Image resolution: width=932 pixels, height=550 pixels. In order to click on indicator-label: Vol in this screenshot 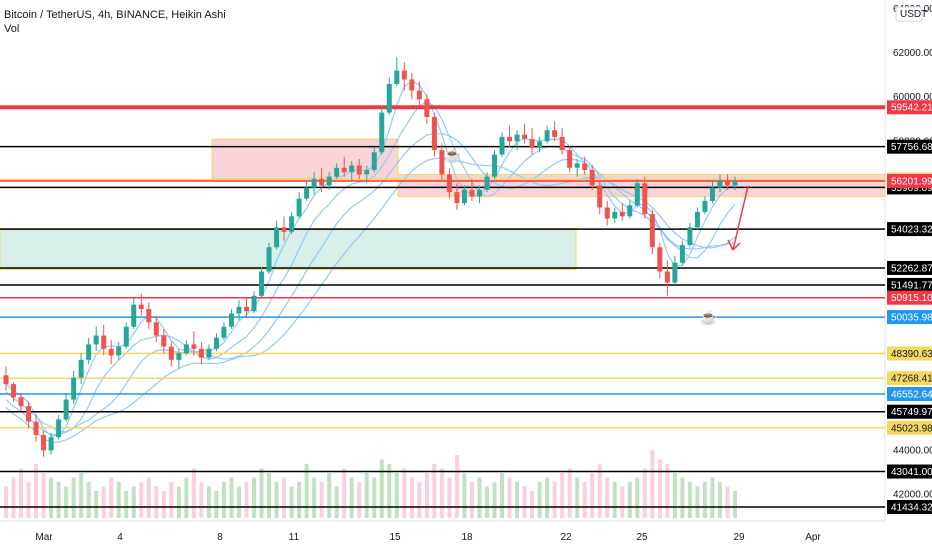, I will do `click(12, 29)`.